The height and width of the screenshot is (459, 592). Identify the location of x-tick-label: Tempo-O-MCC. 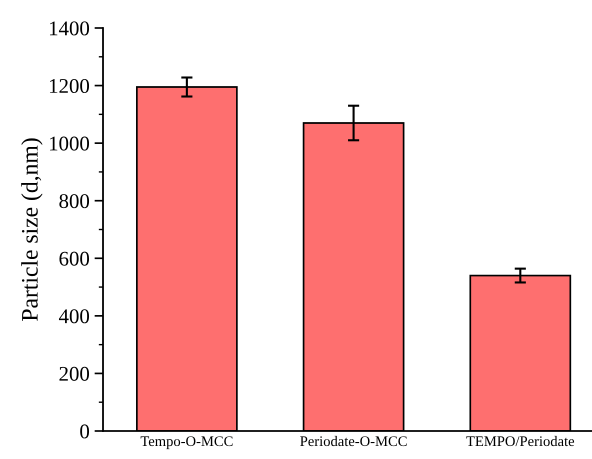
(186, 443).